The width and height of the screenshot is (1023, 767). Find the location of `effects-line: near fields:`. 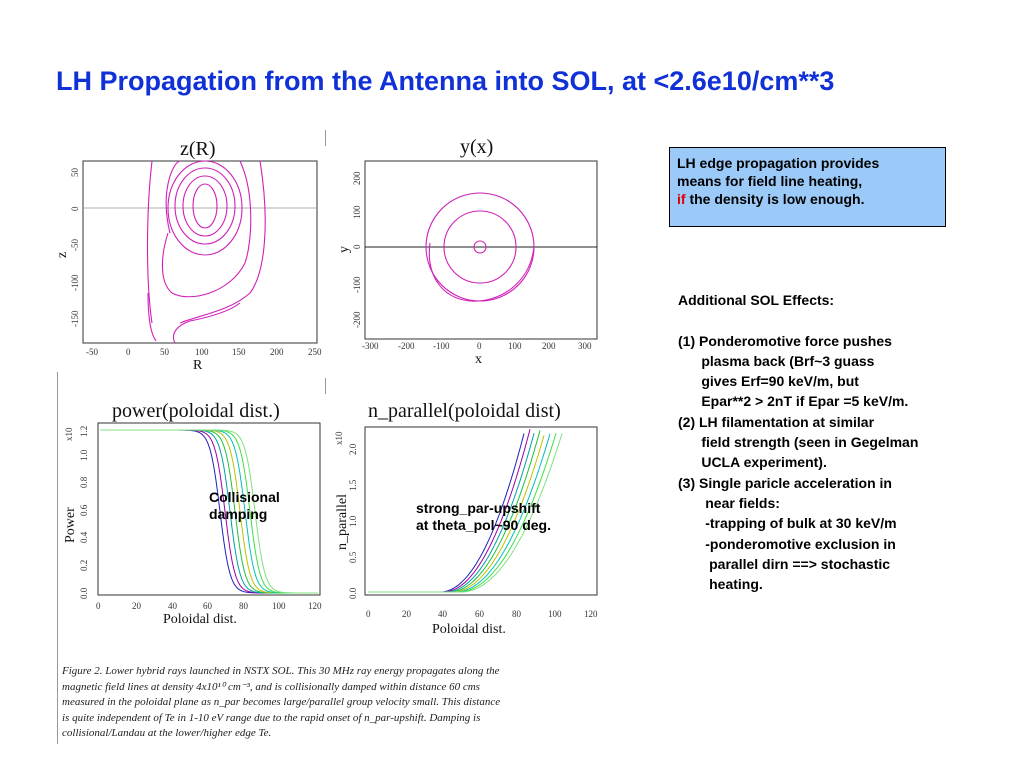

effects-line: near fields: is located at coordinates (729, 502).